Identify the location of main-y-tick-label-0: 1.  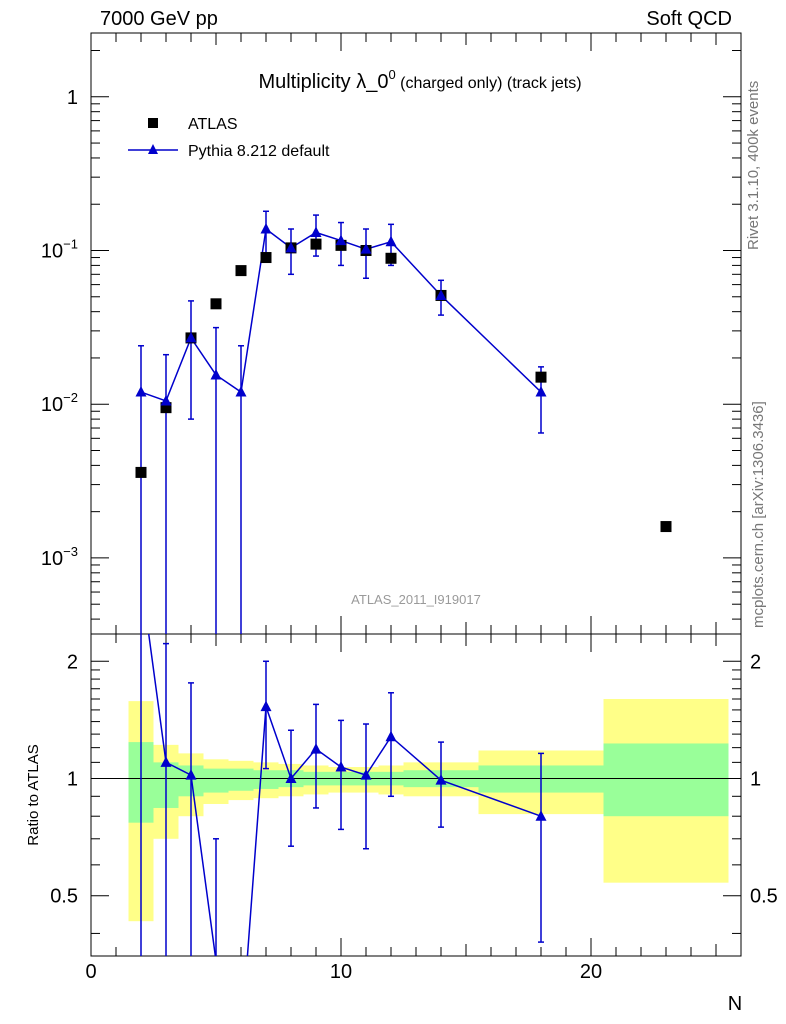
(72, 98).